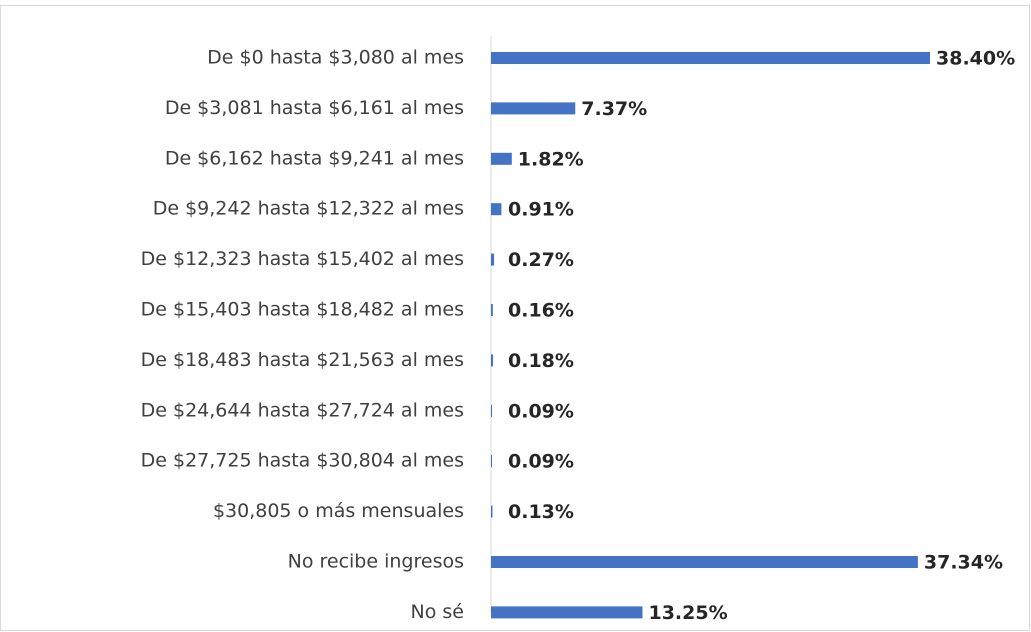 The height and width of the screenshot is (632, 1031). I want to click on category-label: De $27,725 hasta $30,804 al mes, so click(302, 461).